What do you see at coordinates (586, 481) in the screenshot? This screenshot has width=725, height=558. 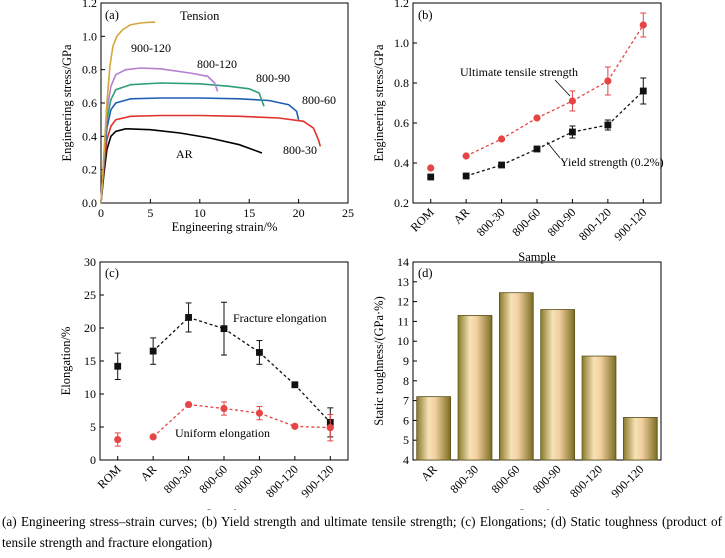 I see `panel-d-xtick-label: 800-120` at bounding box center [586, 481].